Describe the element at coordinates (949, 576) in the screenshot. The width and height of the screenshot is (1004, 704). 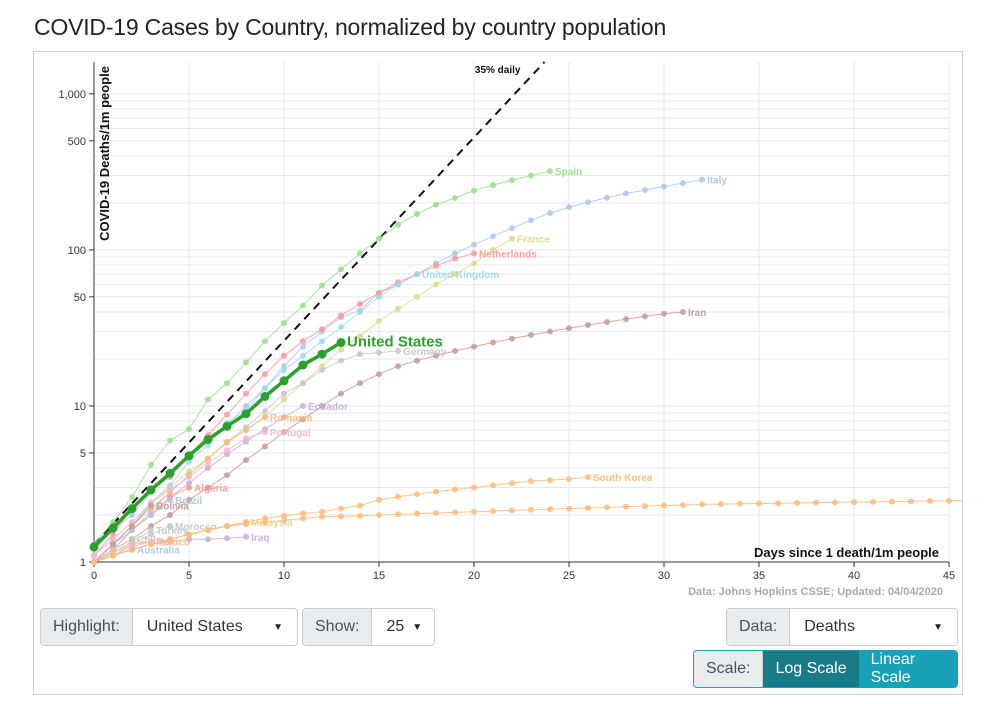
I see `x-tick-label: 45` at that location.